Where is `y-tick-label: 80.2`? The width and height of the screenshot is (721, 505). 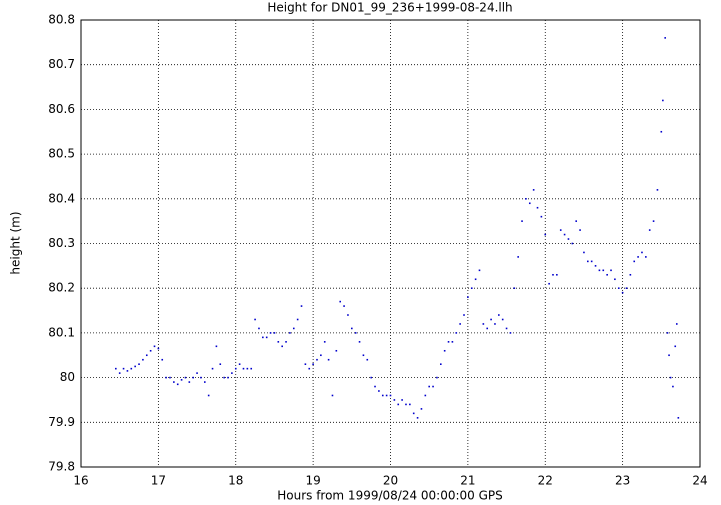
y-tick-label: 80.2 is located at coordinates (61, 288).